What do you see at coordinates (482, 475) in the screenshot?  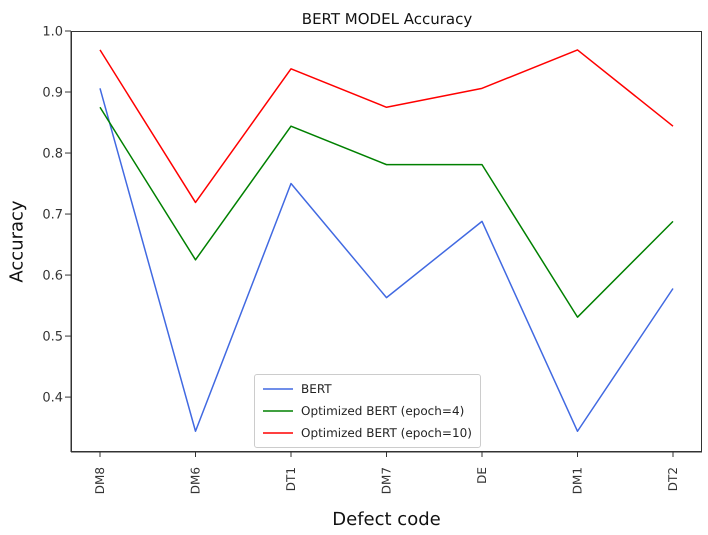 I see `x-tick-label: DE` at bounding box center [482, 475].